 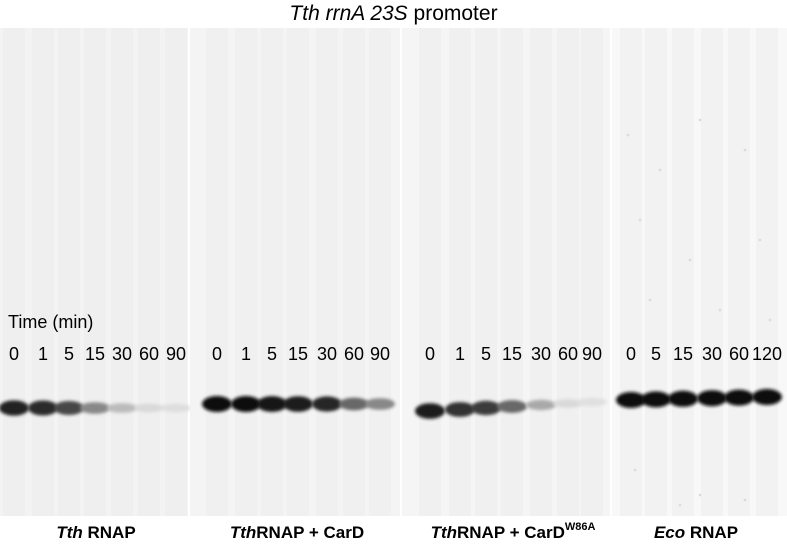 What do you see at coordinates (696, 532) in the screenshot?
I see `panel-label-4: Eco RNAP` at bounding box center [696, 532].